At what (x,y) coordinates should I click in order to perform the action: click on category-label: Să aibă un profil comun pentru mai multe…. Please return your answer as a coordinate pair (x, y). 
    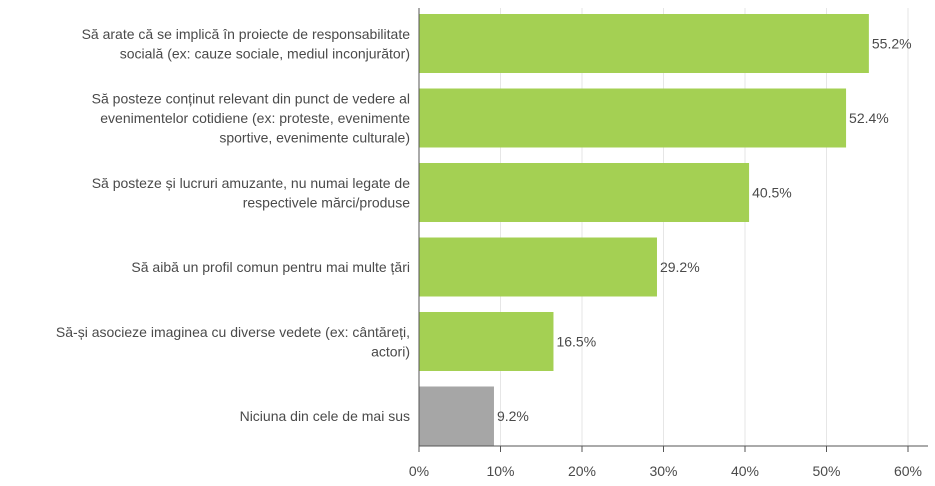
    Looking at the image, I should click on (270, 267).